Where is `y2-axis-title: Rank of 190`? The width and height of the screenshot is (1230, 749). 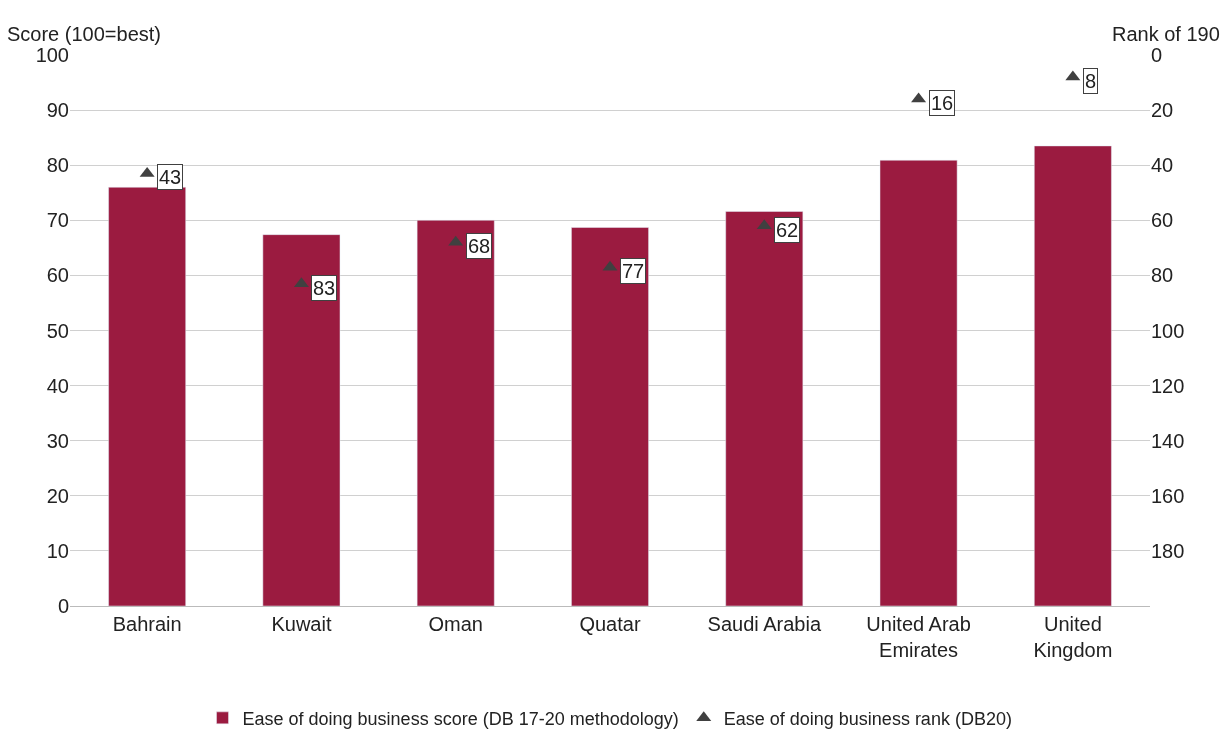 y2-axis-title: Rank of 190 is located at coordinates (1166, 34).